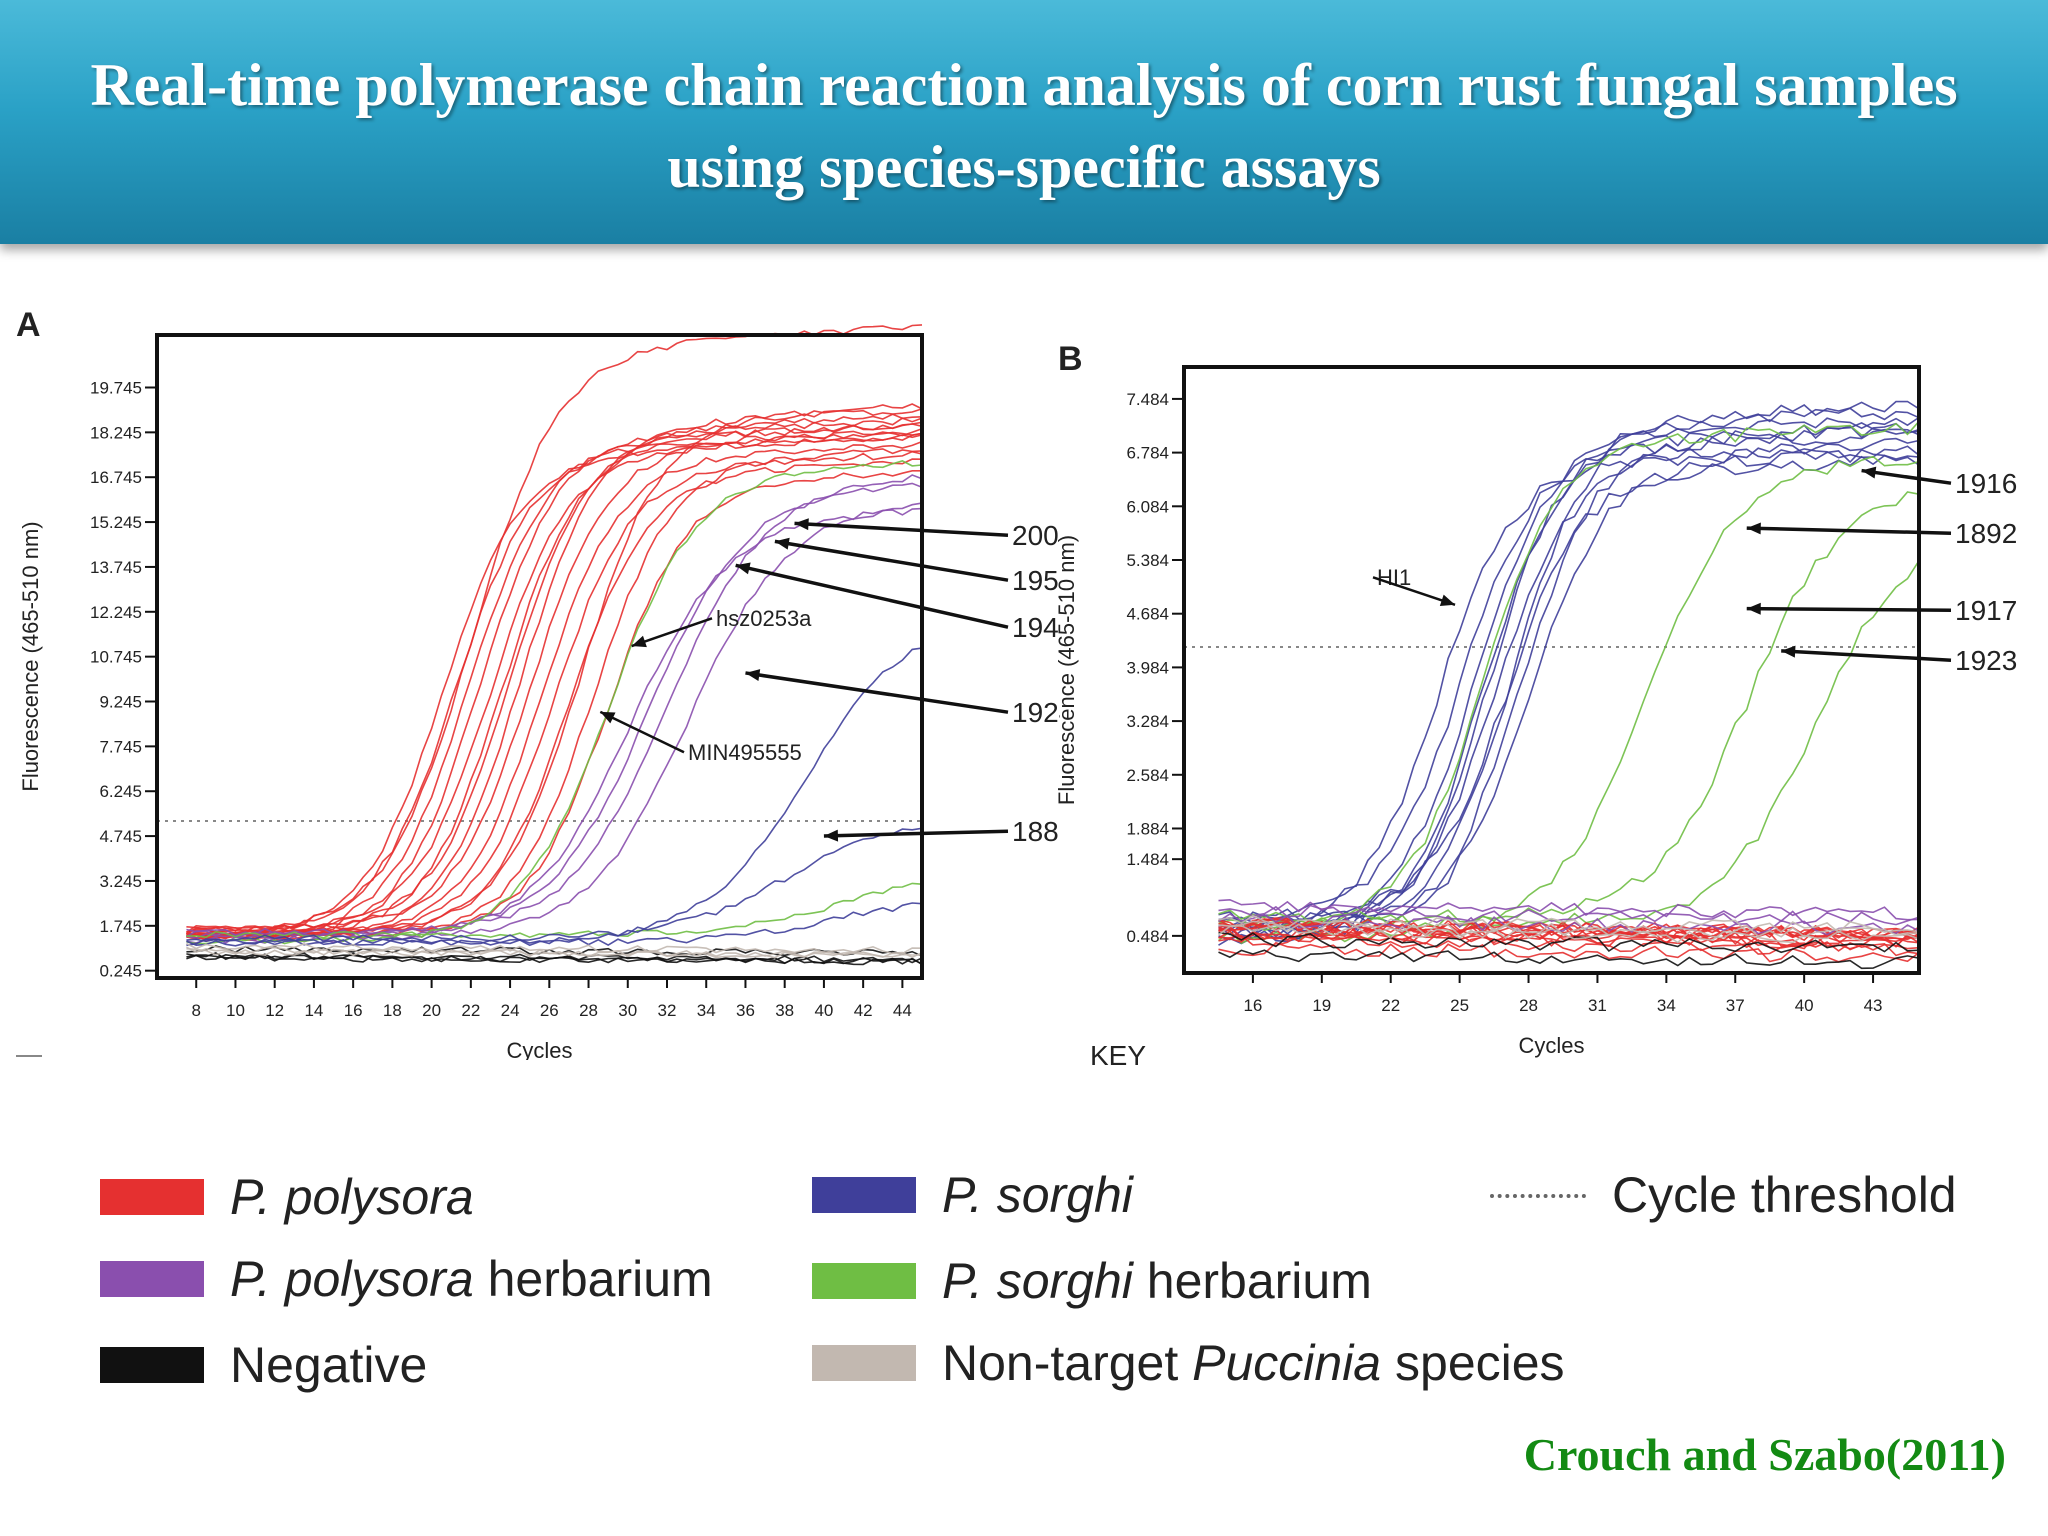 The image size is (2048, 1536). Describe the element at coordinates (1764, 1454) in the screenshot. I see `citation: Crouch and Szabo(2011)` at that location.